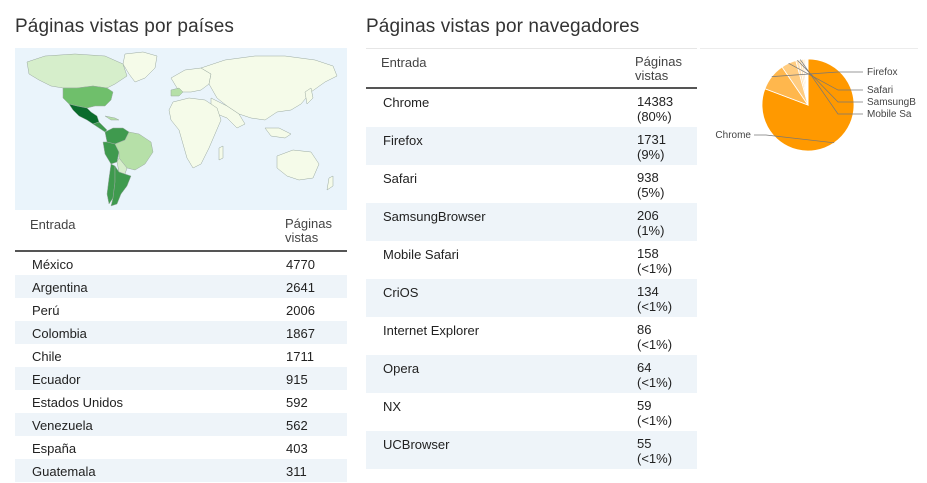  I want to click on countries-header-vistas: vistas, so click(302, 237).